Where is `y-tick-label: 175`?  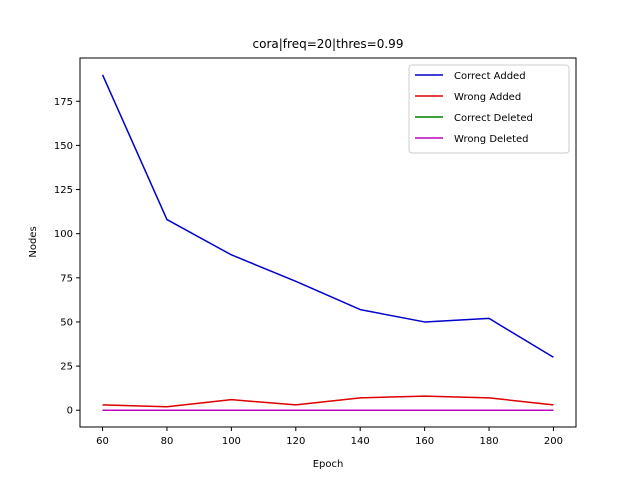 y-tick-label: 175 is located at coordinates (63, 102).